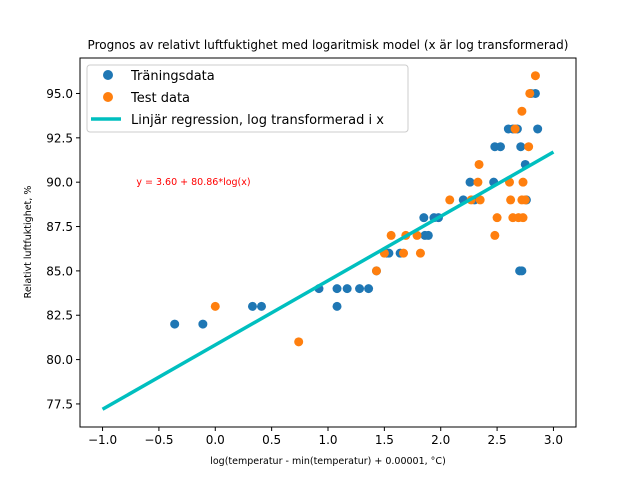 This screenshot has height=480, width=640. What do you see at coordinates (215, 440) in the screenshot?
I see `x-tick-label: 0.0` at bounding box center [215, 440].